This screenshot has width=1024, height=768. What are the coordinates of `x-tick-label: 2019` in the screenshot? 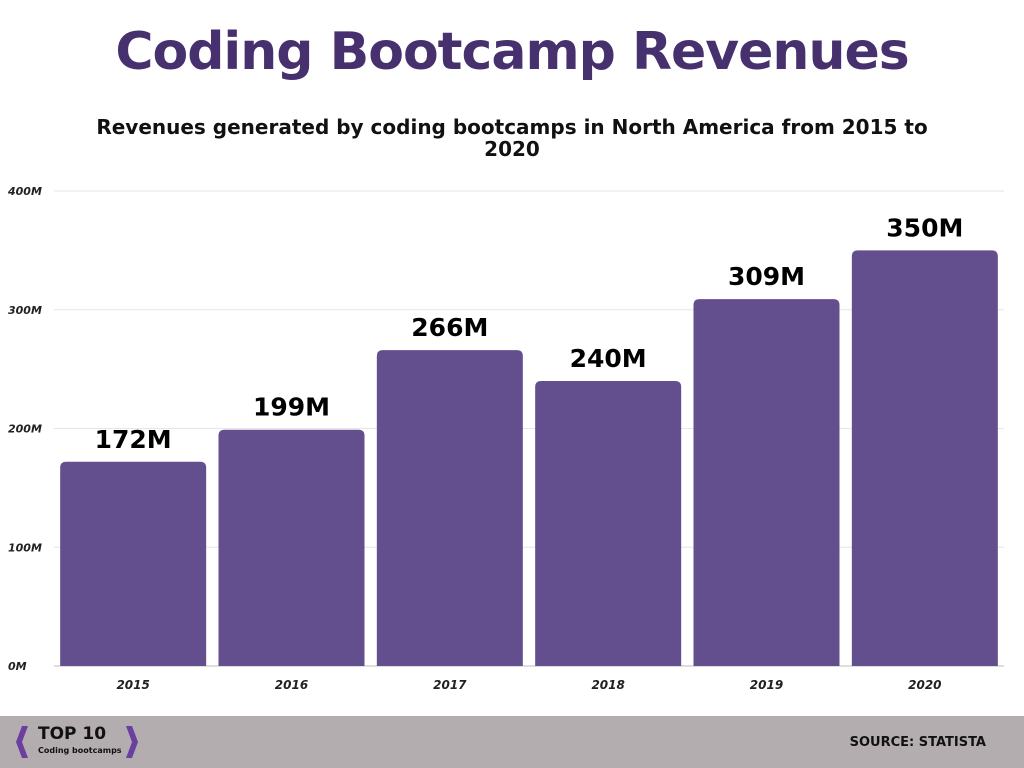 It's located at (766, 685).